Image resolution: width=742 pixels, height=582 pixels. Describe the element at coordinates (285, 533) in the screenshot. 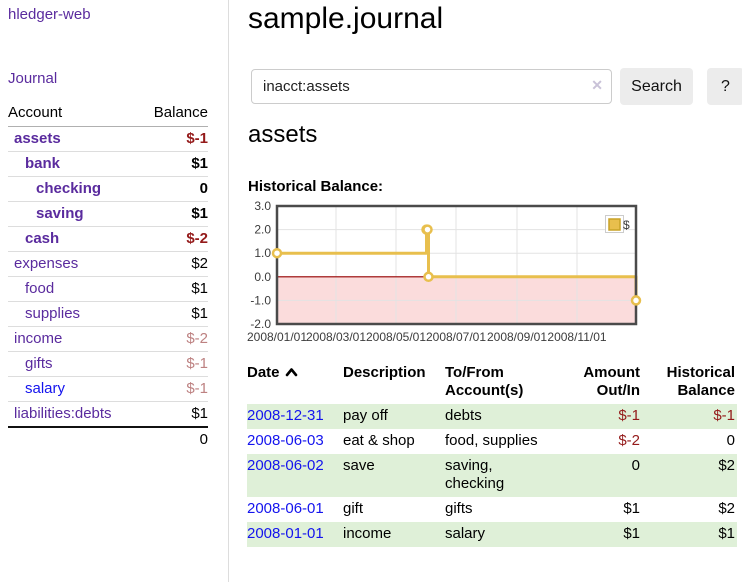

I see `transaction-date-link: 2008-01-01` at that location.